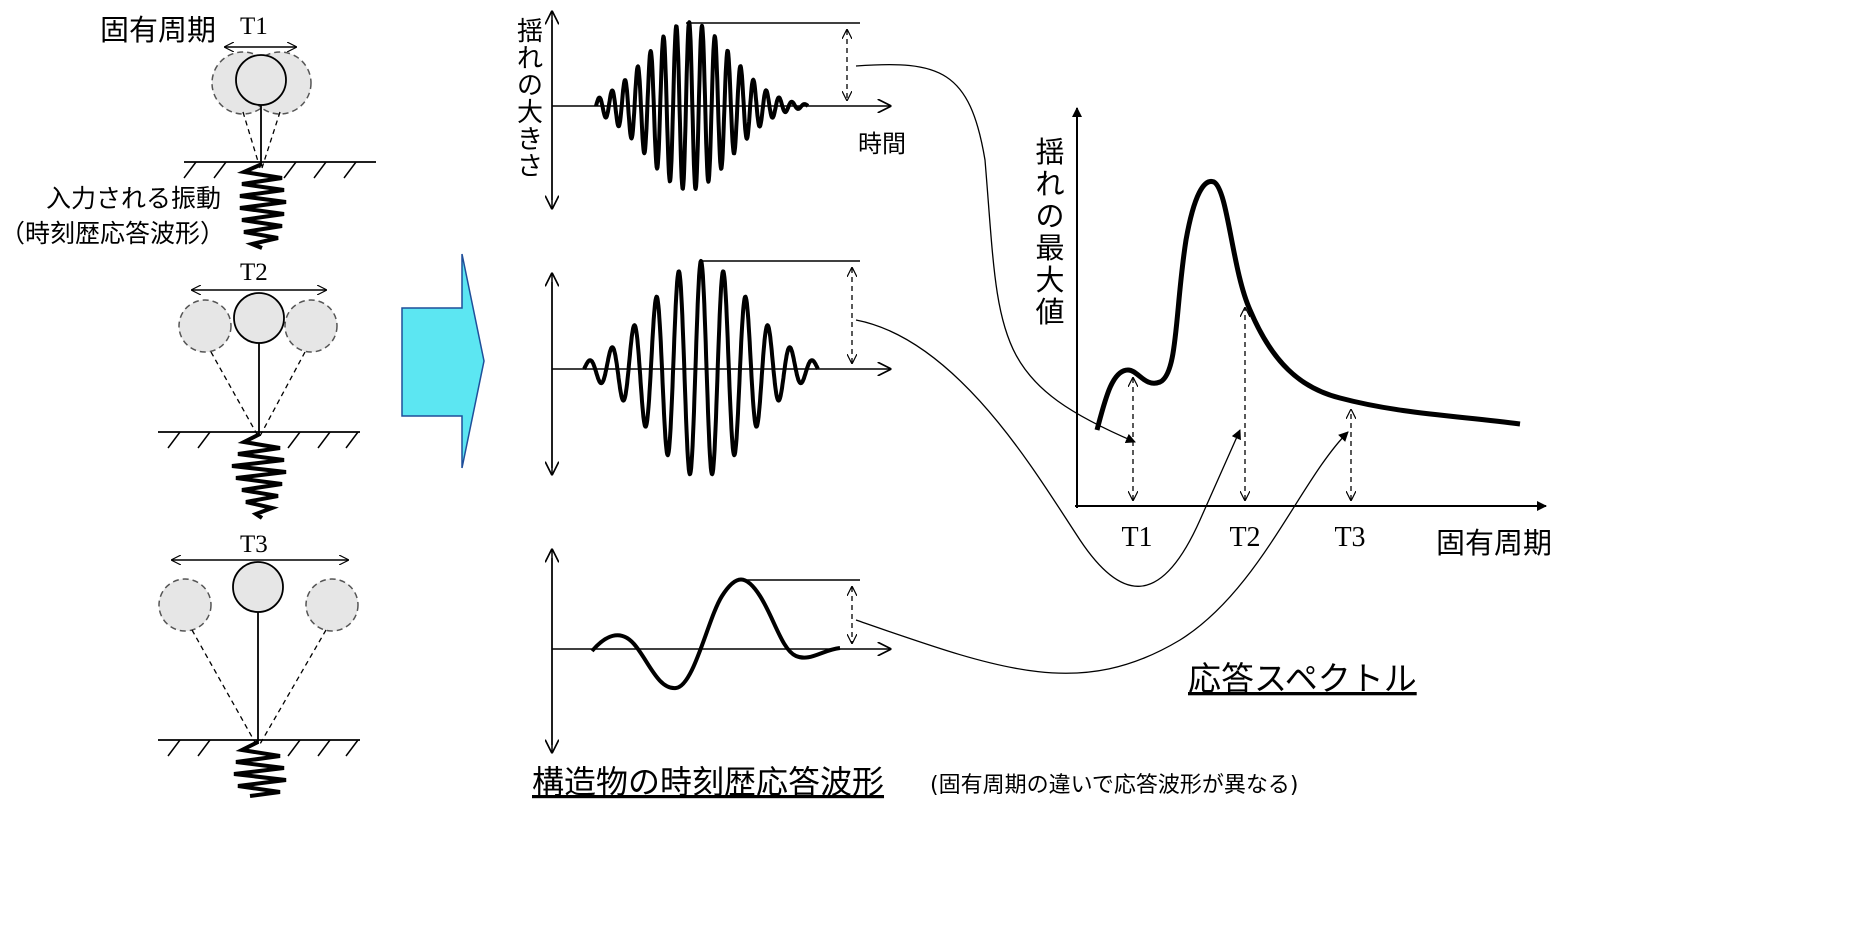 The width and height of the screenshot is (1860, 944). Describe the element at coordinates (1048, 453) in the screenshot. I see `connector-t2` at that location.